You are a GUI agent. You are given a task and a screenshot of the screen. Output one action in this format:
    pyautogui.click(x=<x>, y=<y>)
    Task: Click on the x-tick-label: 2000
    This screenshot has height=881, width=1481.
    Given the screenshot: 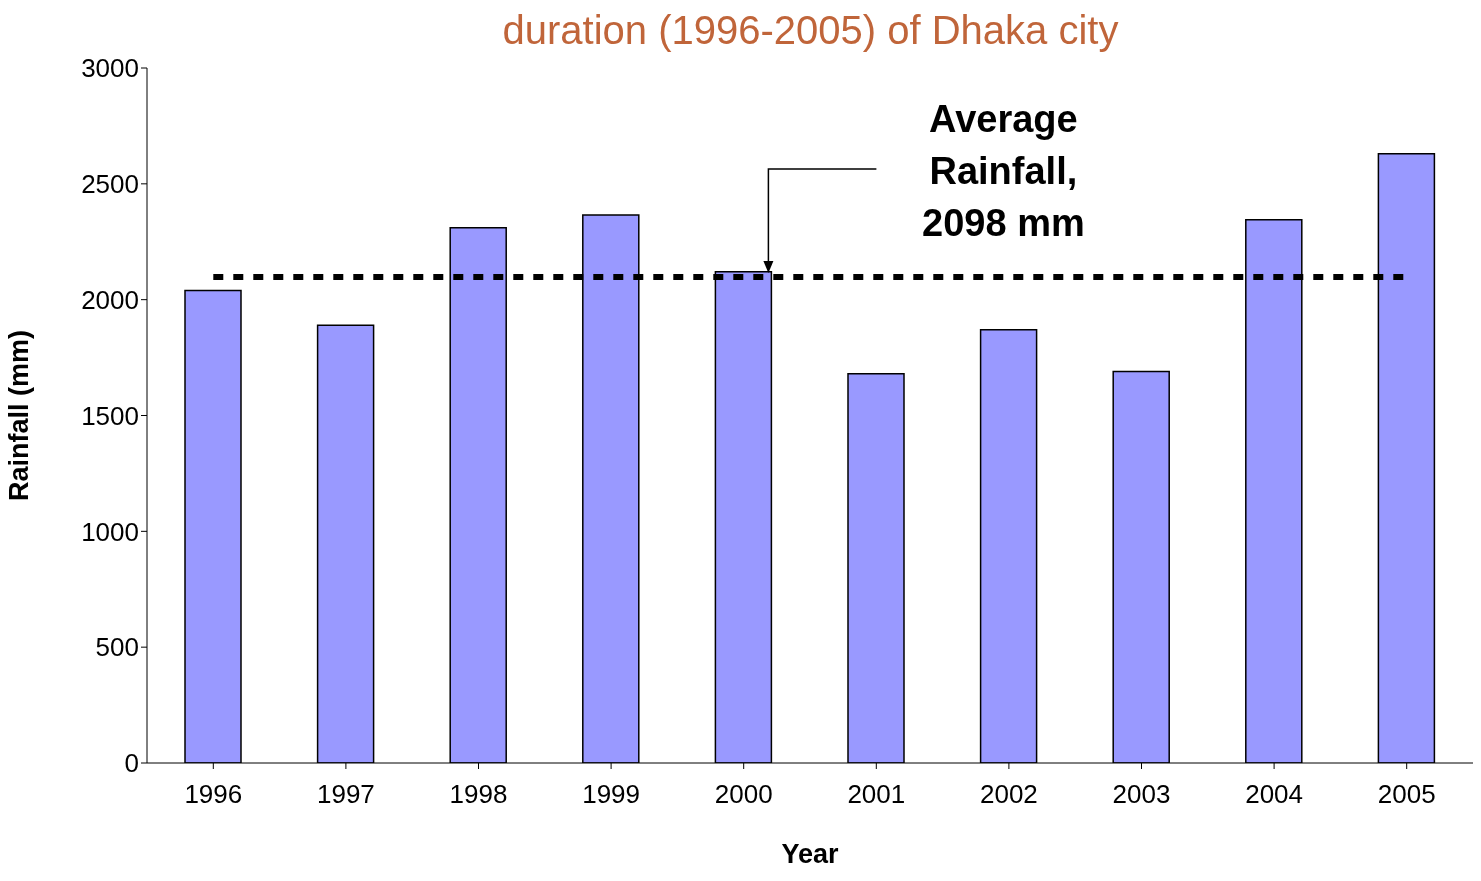 What is the action you would take?
    pyautogui.click(x=743, y=794)
    